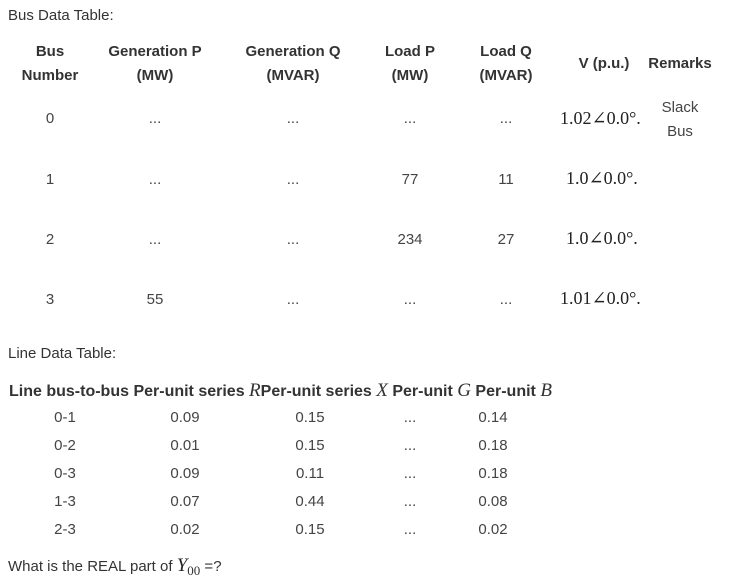 Image resolution: width=733 pixels, height=581 pixels. Describe the element at coordinates (680, 131) in the screenshot. I see `remark-cell-line2: Bus` at that location.